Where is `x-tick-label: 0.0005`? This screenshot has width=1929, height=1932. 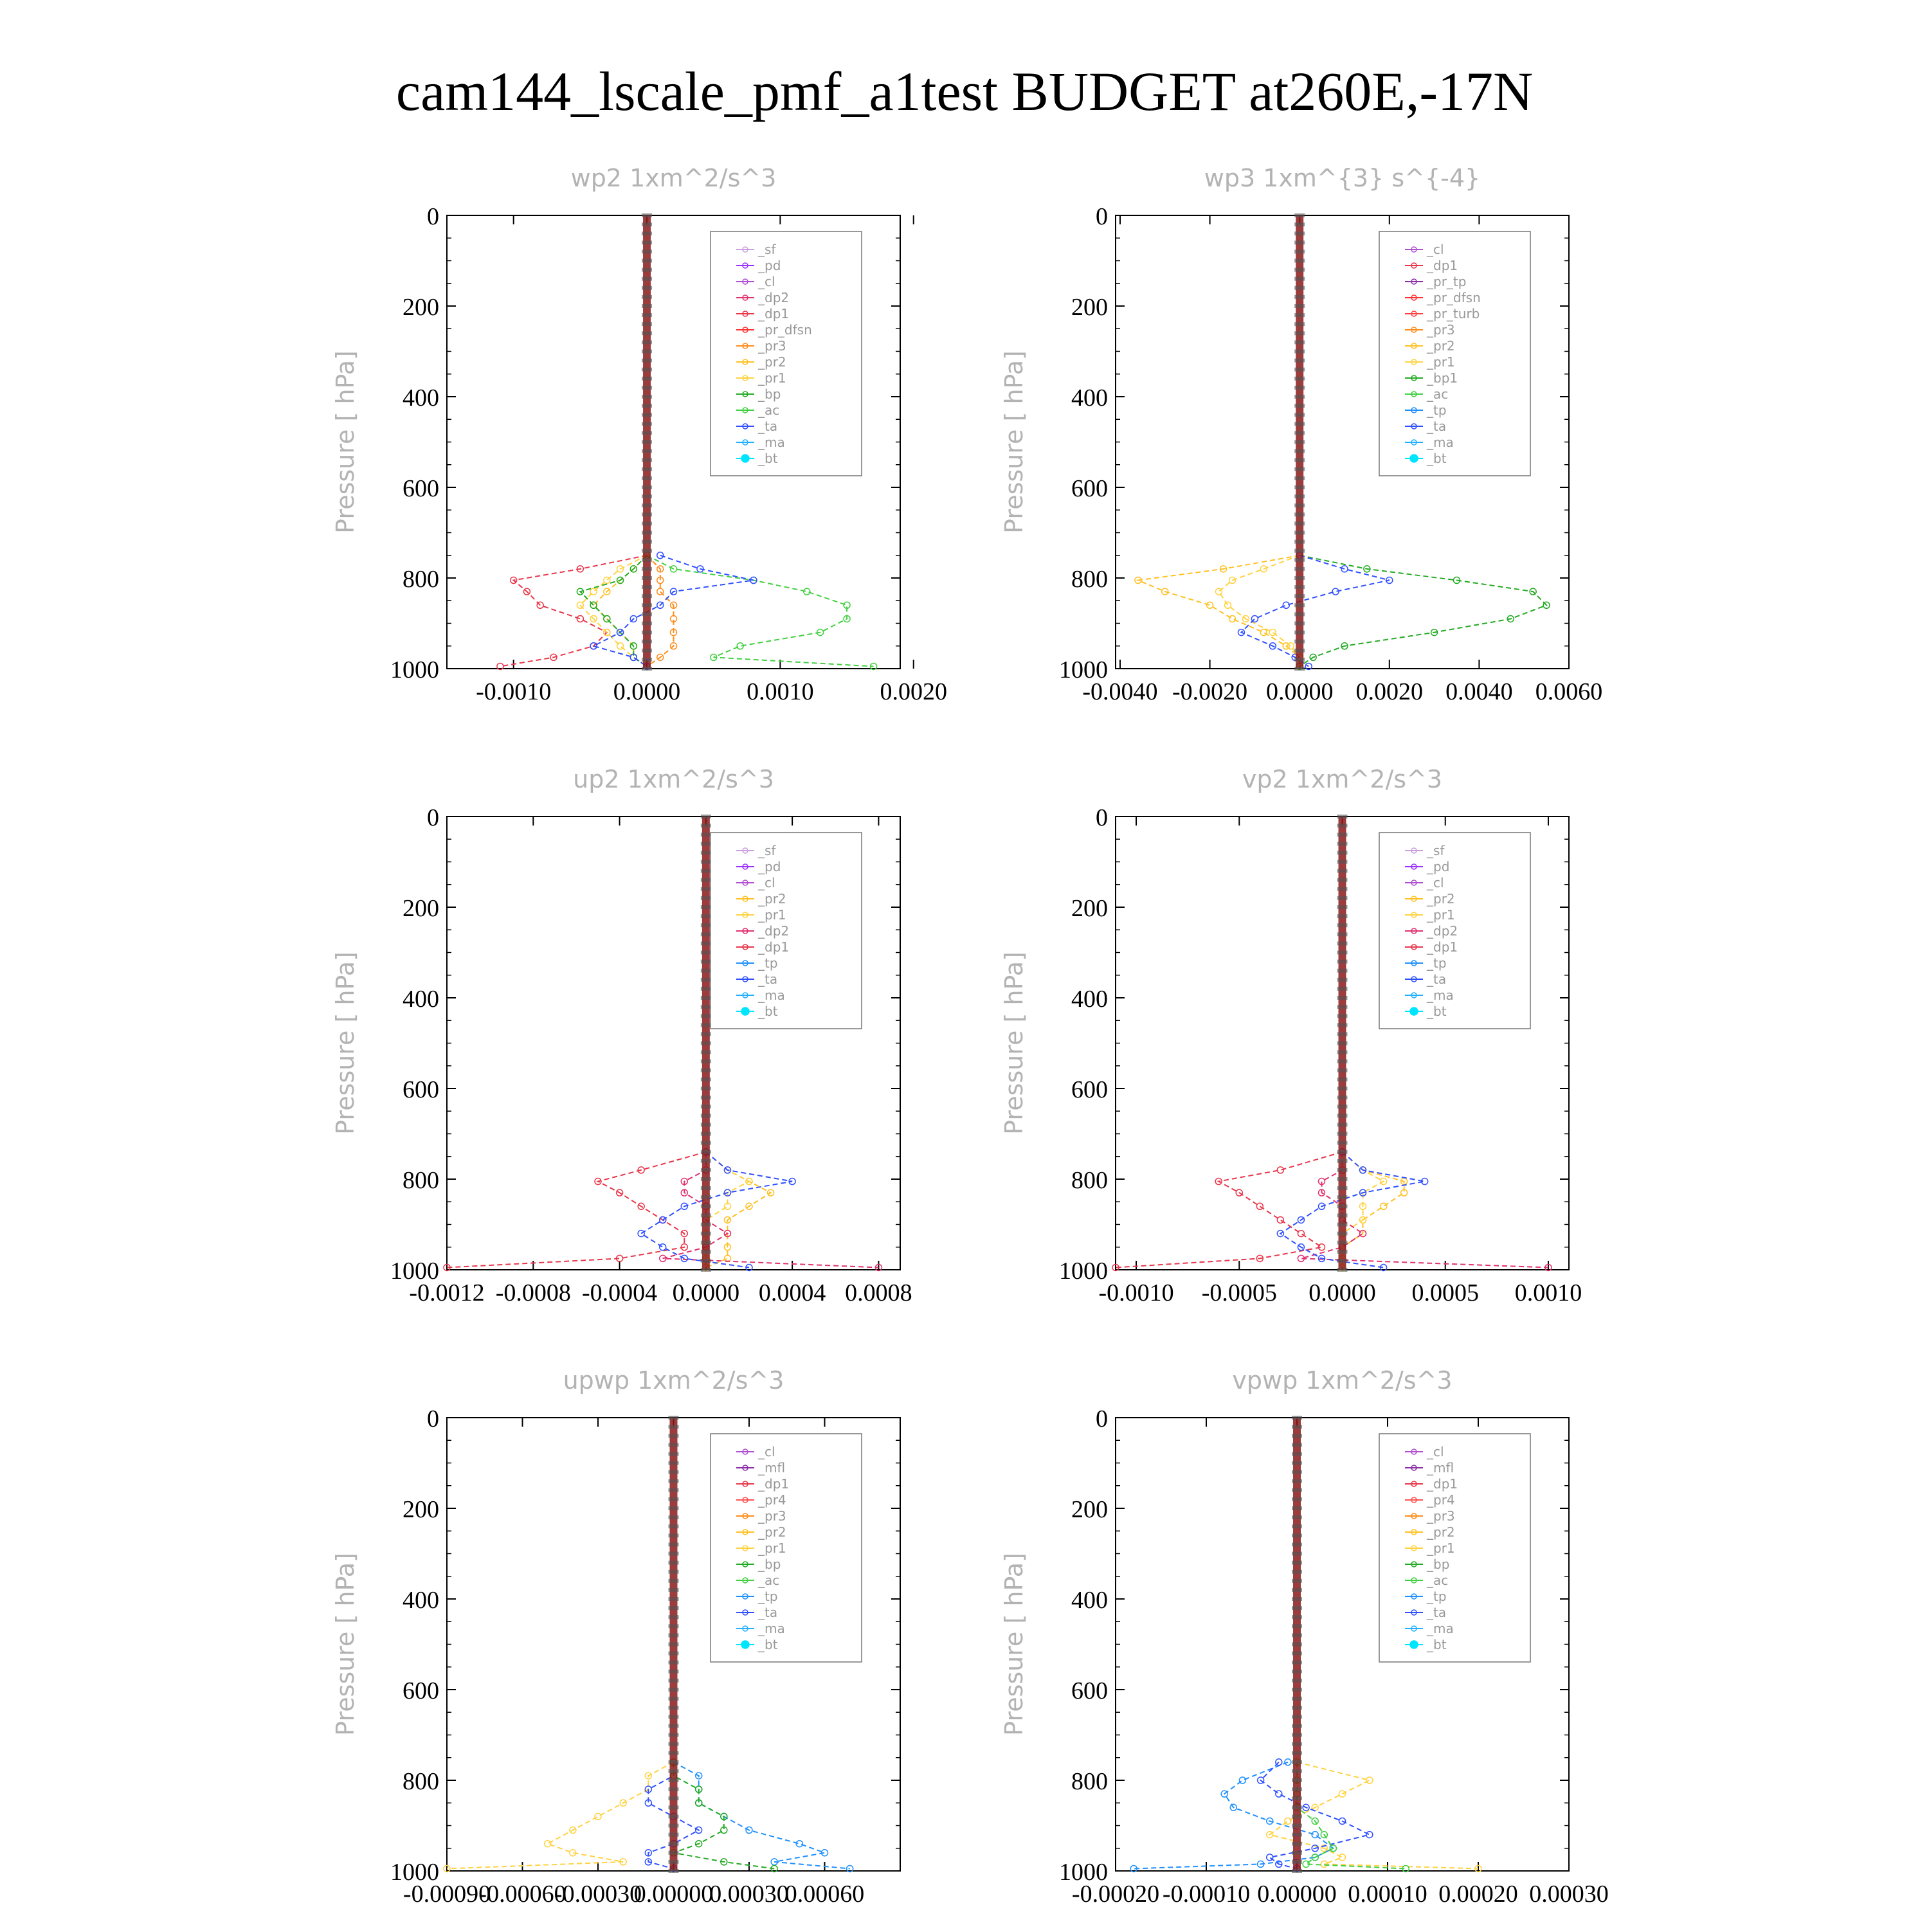 x-tick-label: 0.0005 is located at coordinates (1445, 1292).